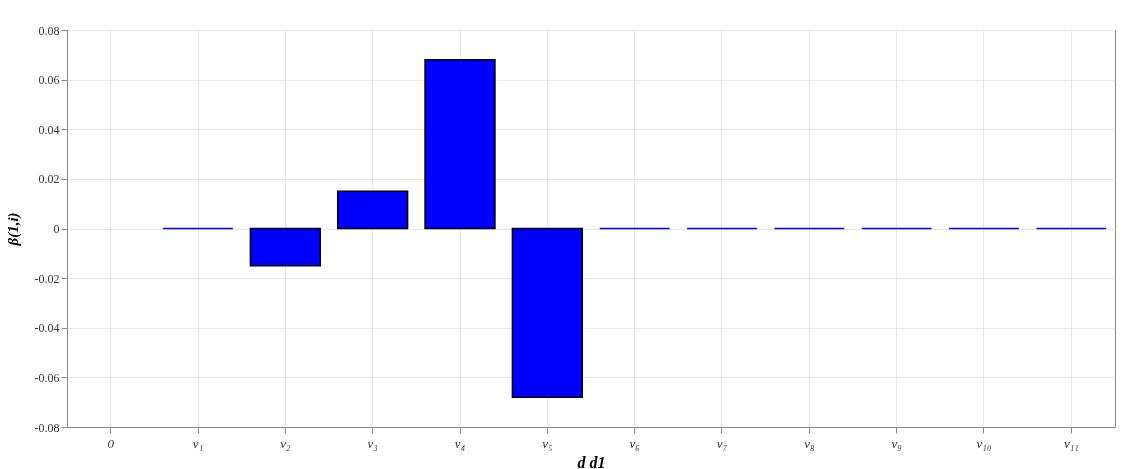  Describe the element at coordinates (591, 461) in the screenshot. I see `x-axis-title: d d1` at that location.